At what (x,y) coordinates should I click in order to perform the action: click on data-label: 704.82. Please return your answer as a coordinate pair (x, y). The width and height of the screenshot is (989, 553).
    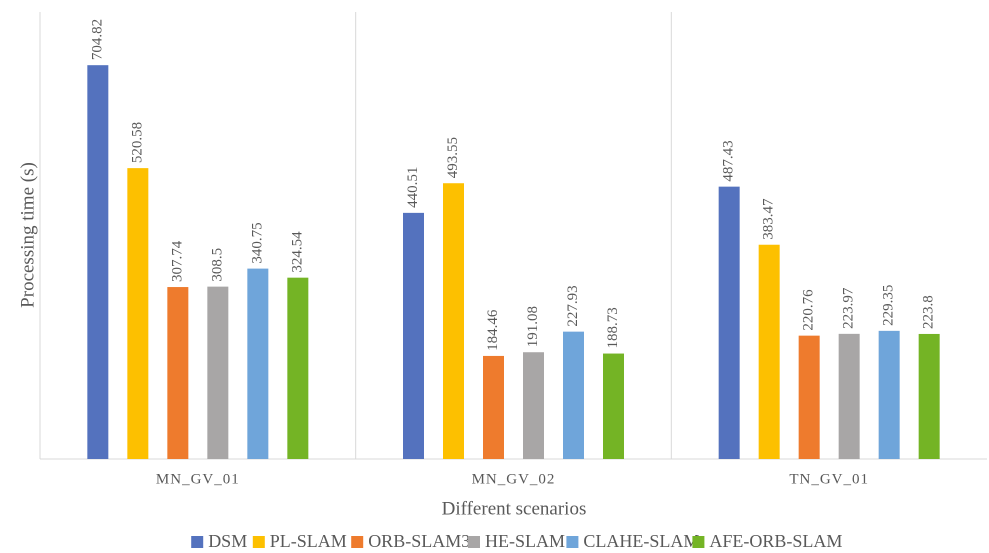
    Looking at the image, I should click on (97, 39).